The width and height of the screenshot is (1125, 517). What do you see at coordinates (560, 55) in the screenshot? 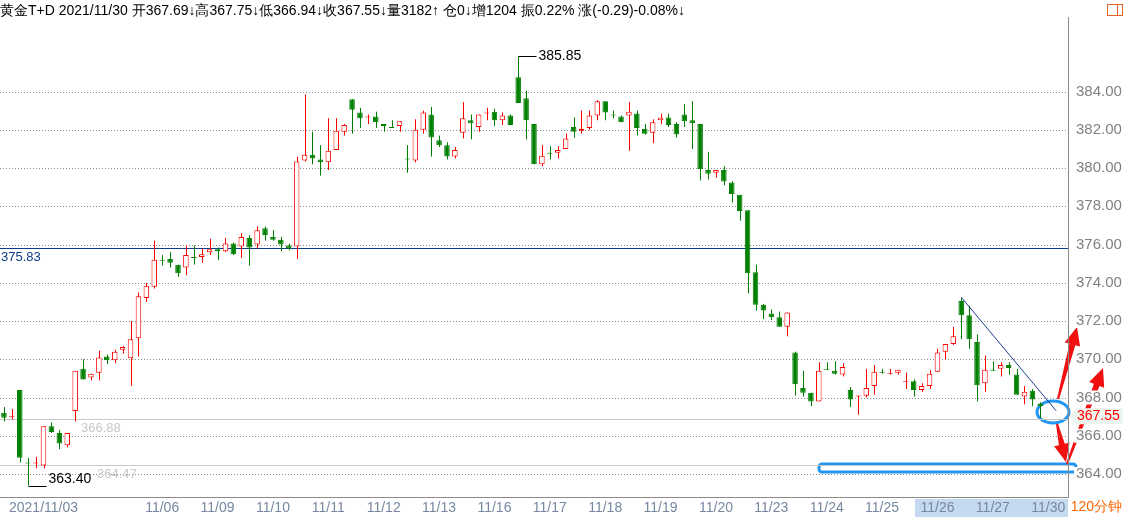
I see `annotation: 385.85` at bounding box center [560, 55].